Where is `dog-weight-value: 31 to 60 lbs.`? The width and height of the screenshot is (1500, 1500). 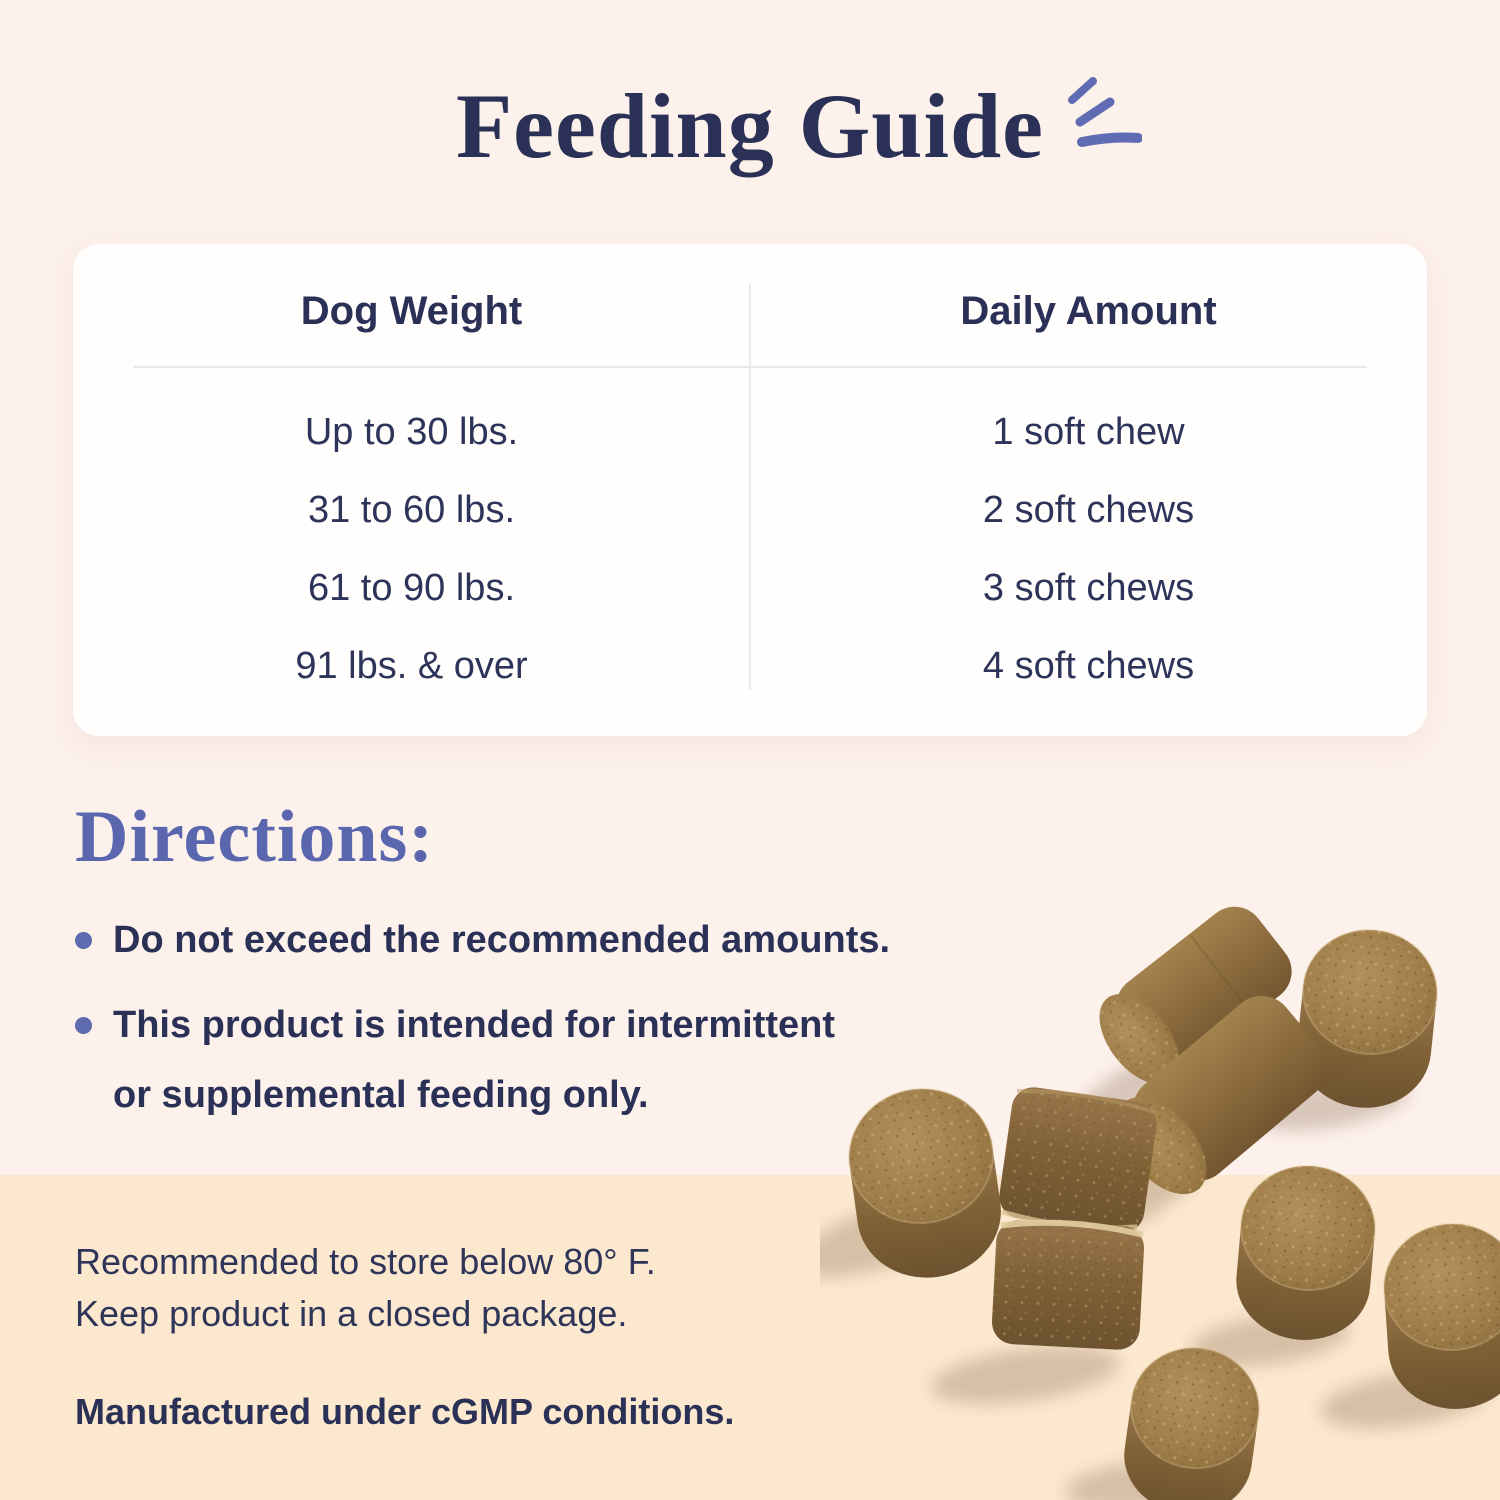 dog-weight-value: 31 to 60 lbs. is located at coordinates (411, 510).